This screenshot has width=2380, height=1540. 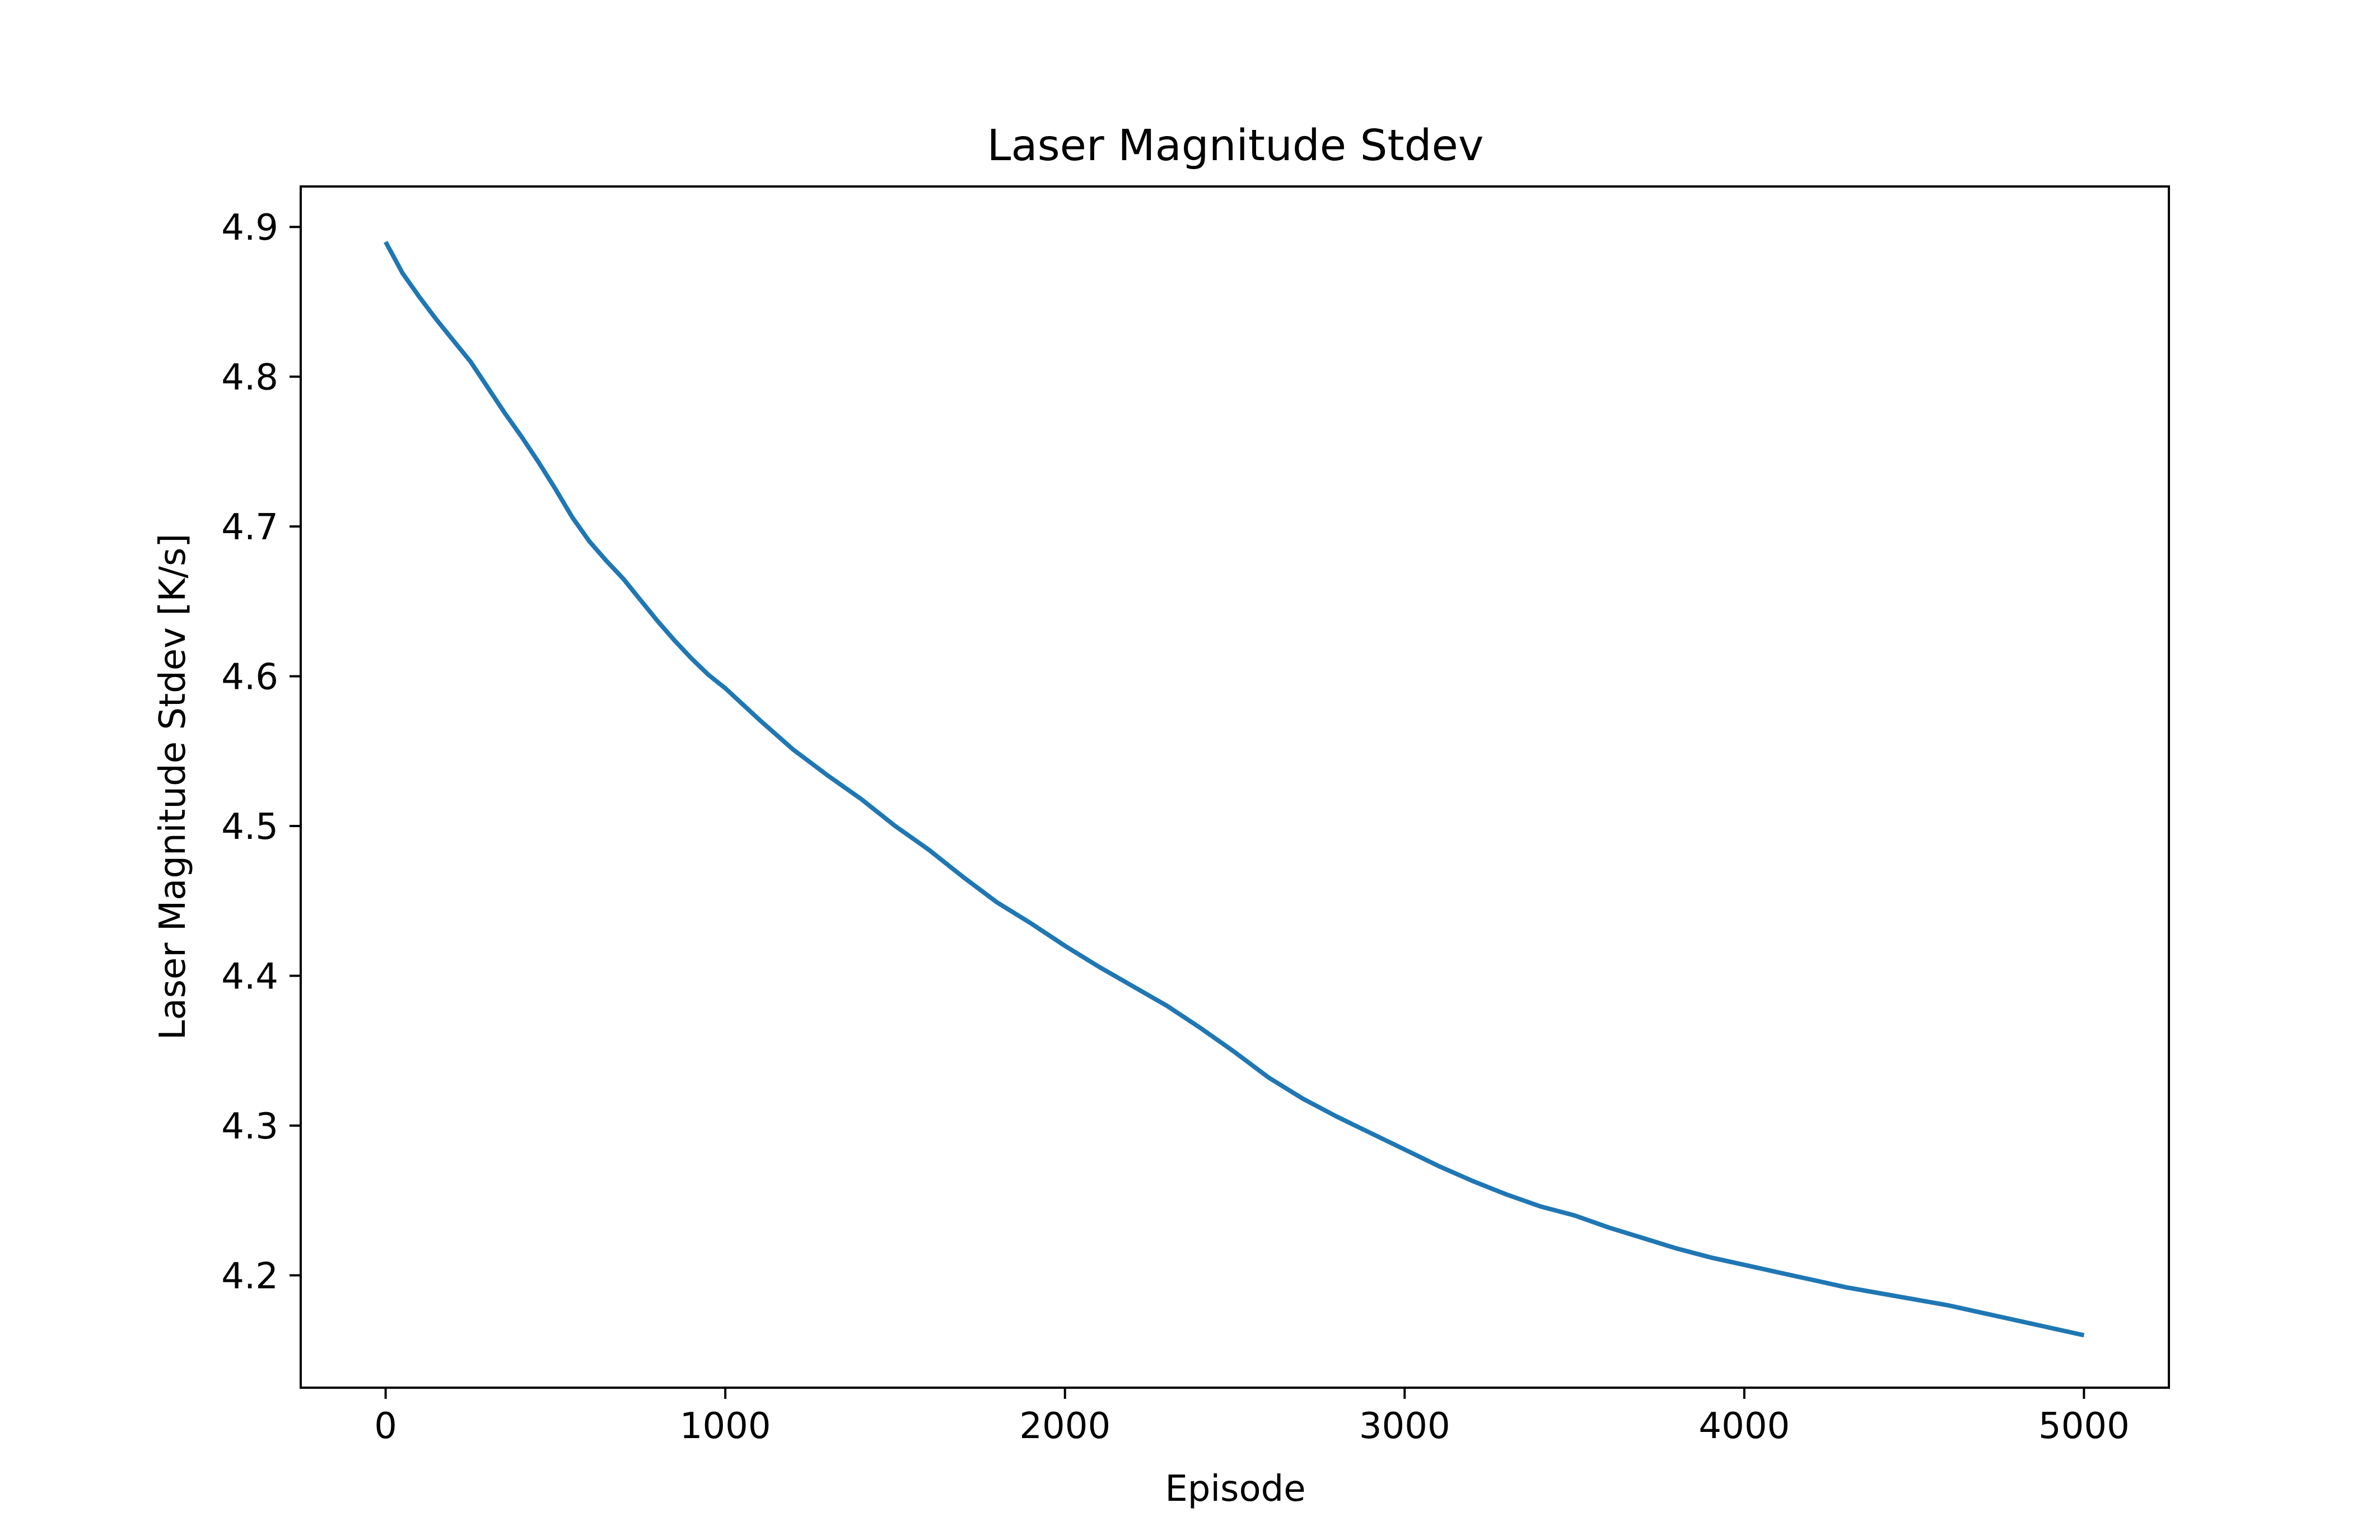 What do you see at coordinates (726, 1427) in the screenshot?
I see `x-tick-label: 1000` at bounding box center [726, 1427].